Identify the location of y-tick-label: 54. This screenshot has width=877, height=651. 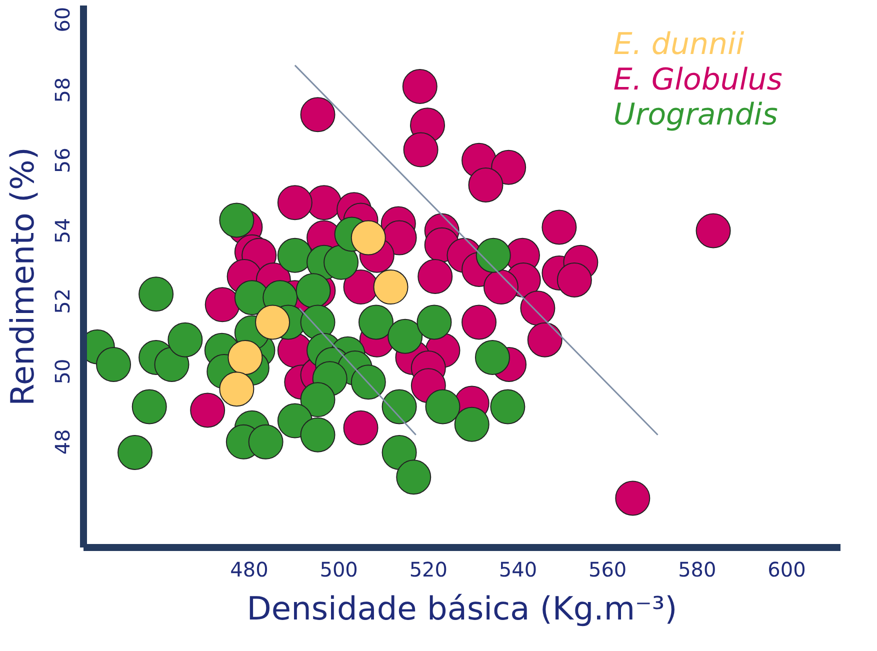
(62, 231).